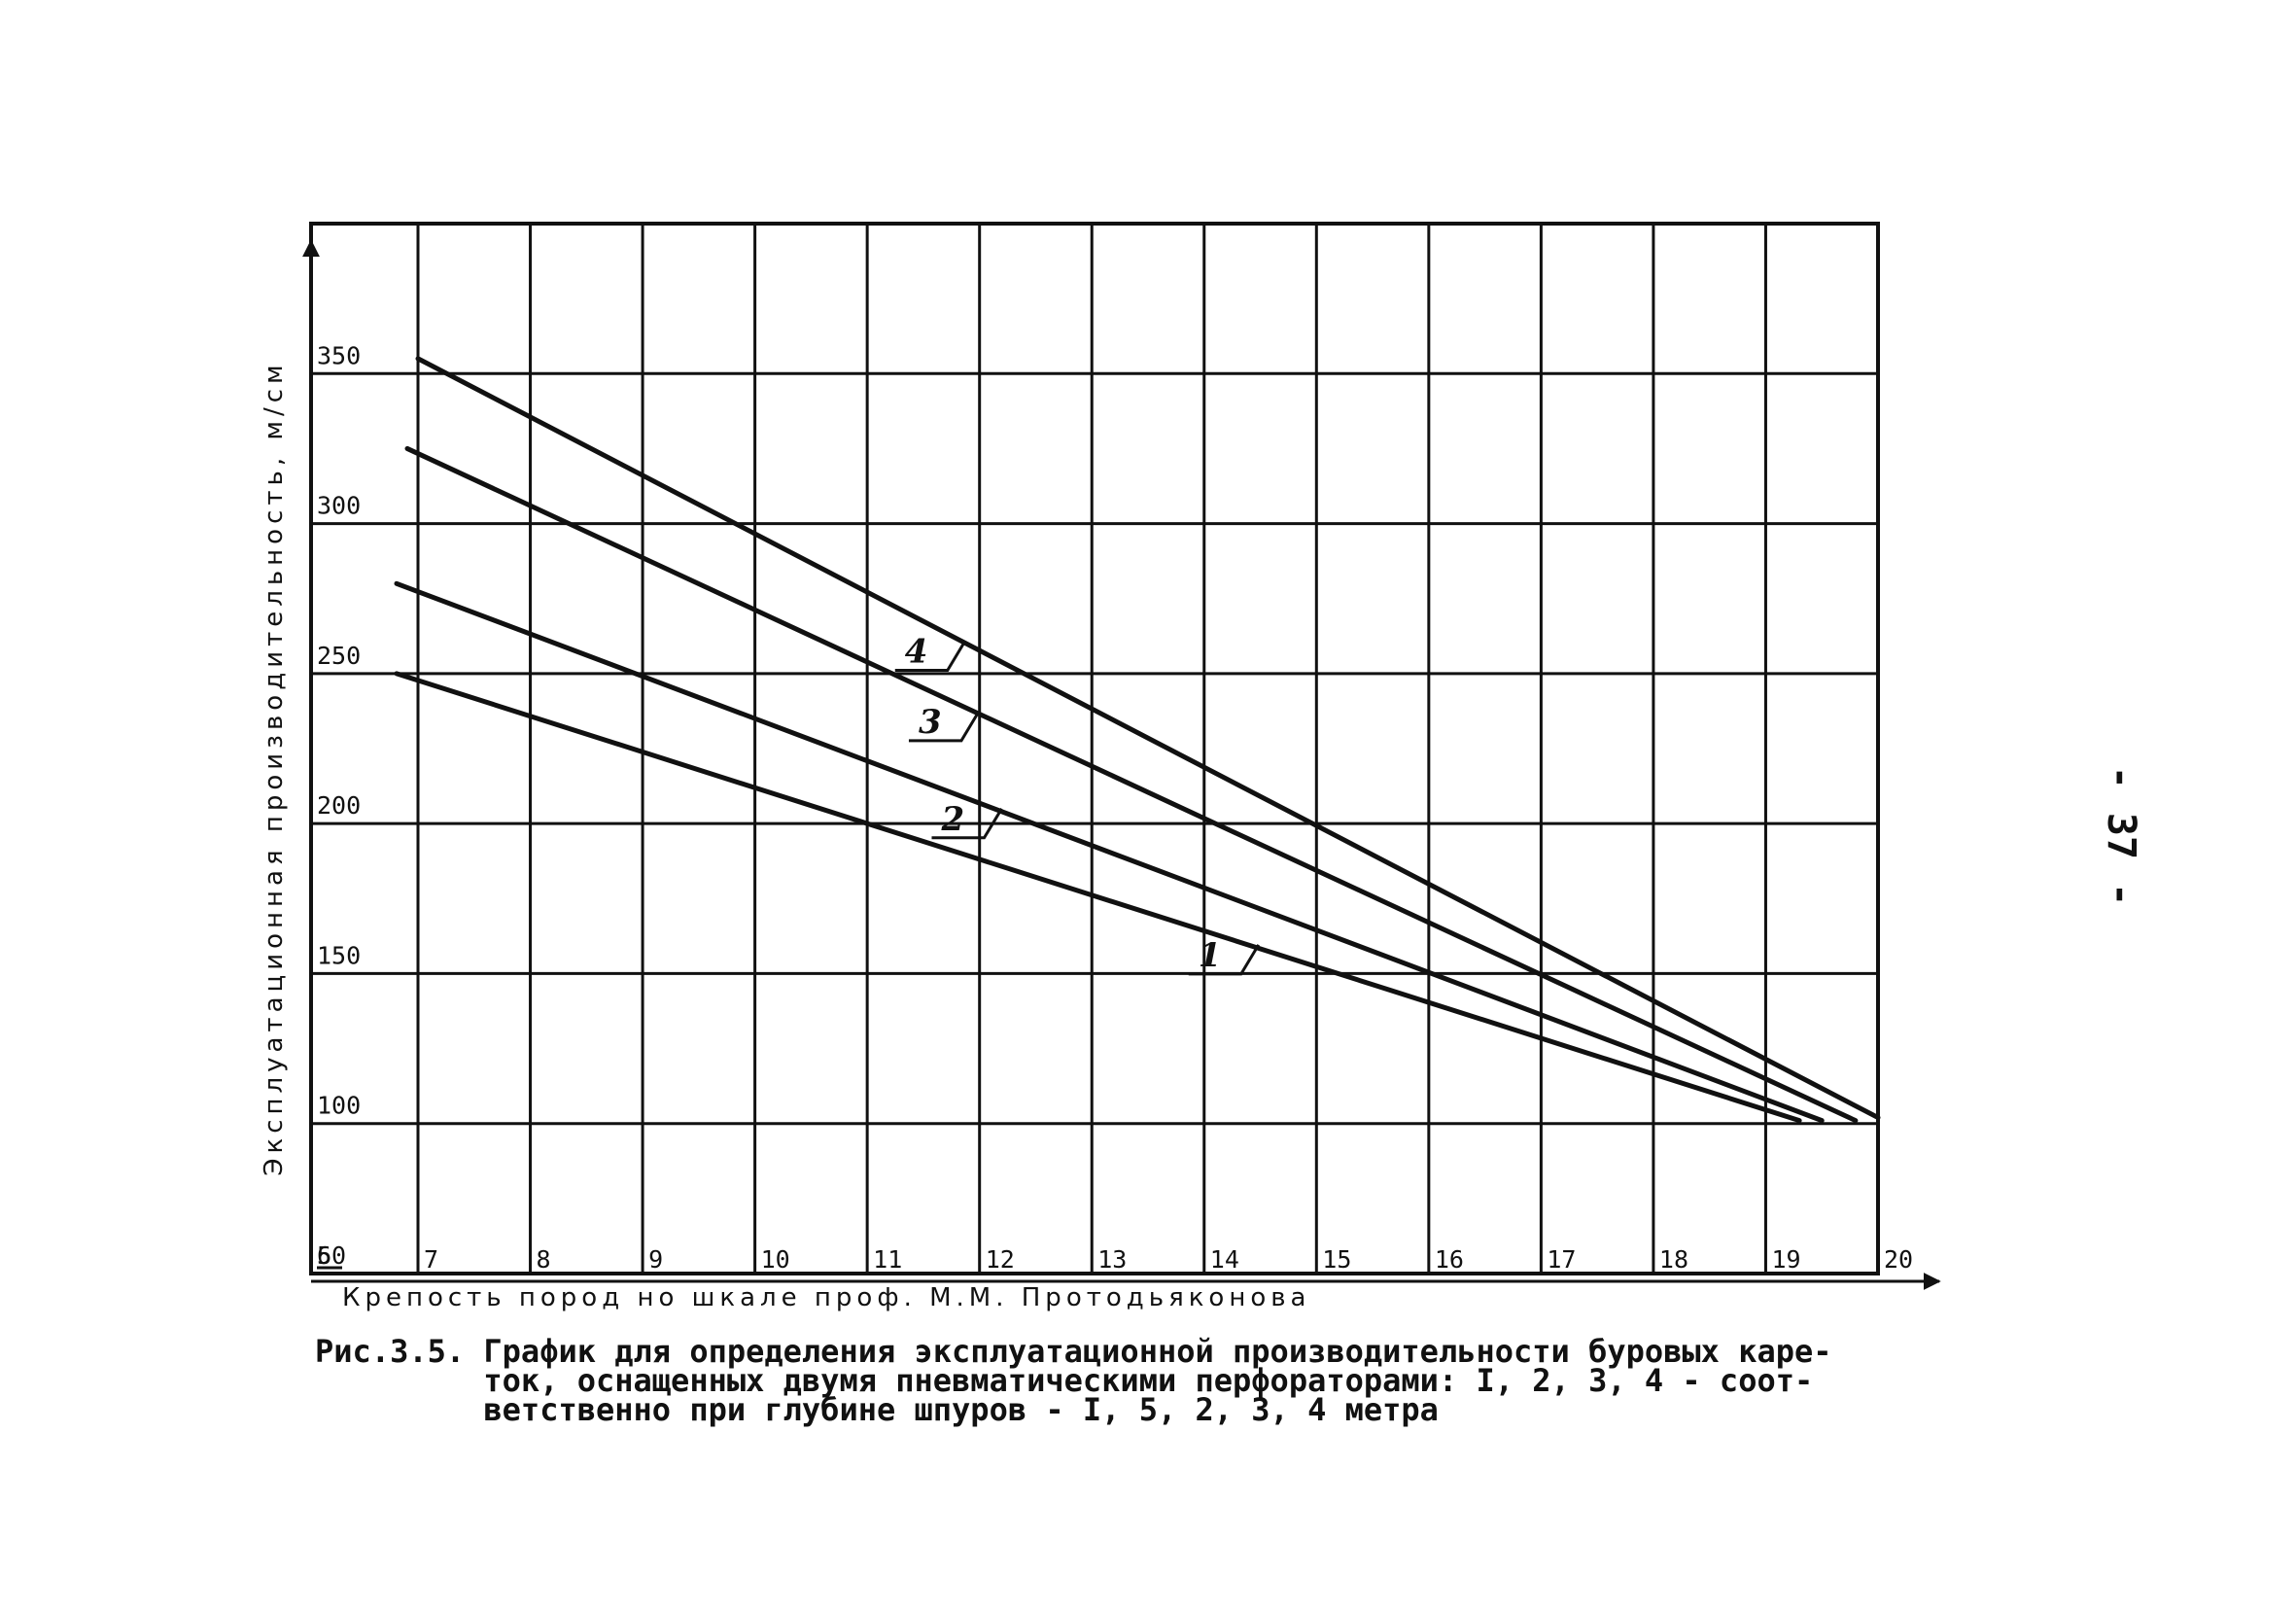  What do you see at coordinates (1336, 1259) in the screenshot?
I see `x-tick-label: 15` at bounding box center [1336, 1259].